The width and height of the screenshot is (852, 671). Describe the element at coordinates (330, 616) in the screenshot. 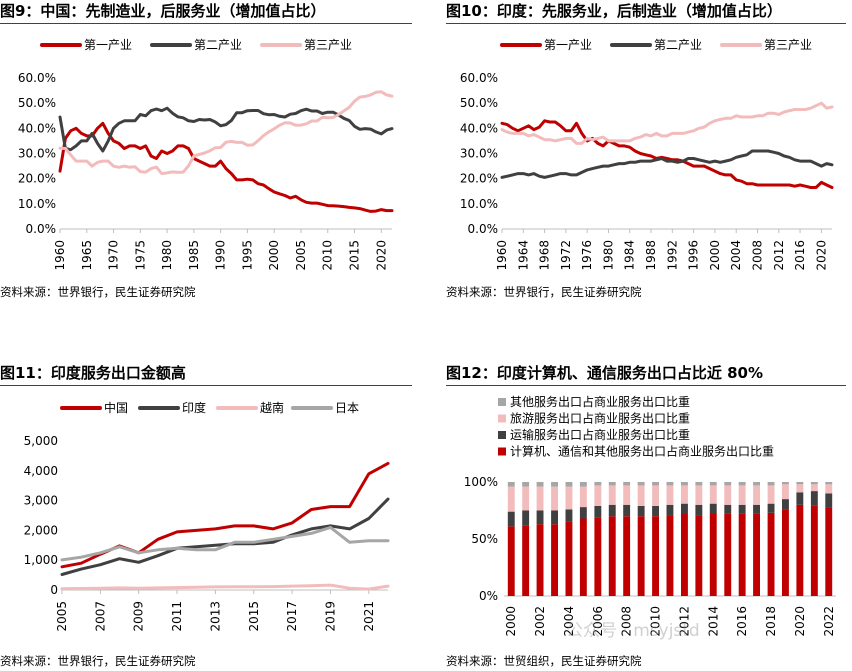

I see `x-tick-label: 2019` at that location.